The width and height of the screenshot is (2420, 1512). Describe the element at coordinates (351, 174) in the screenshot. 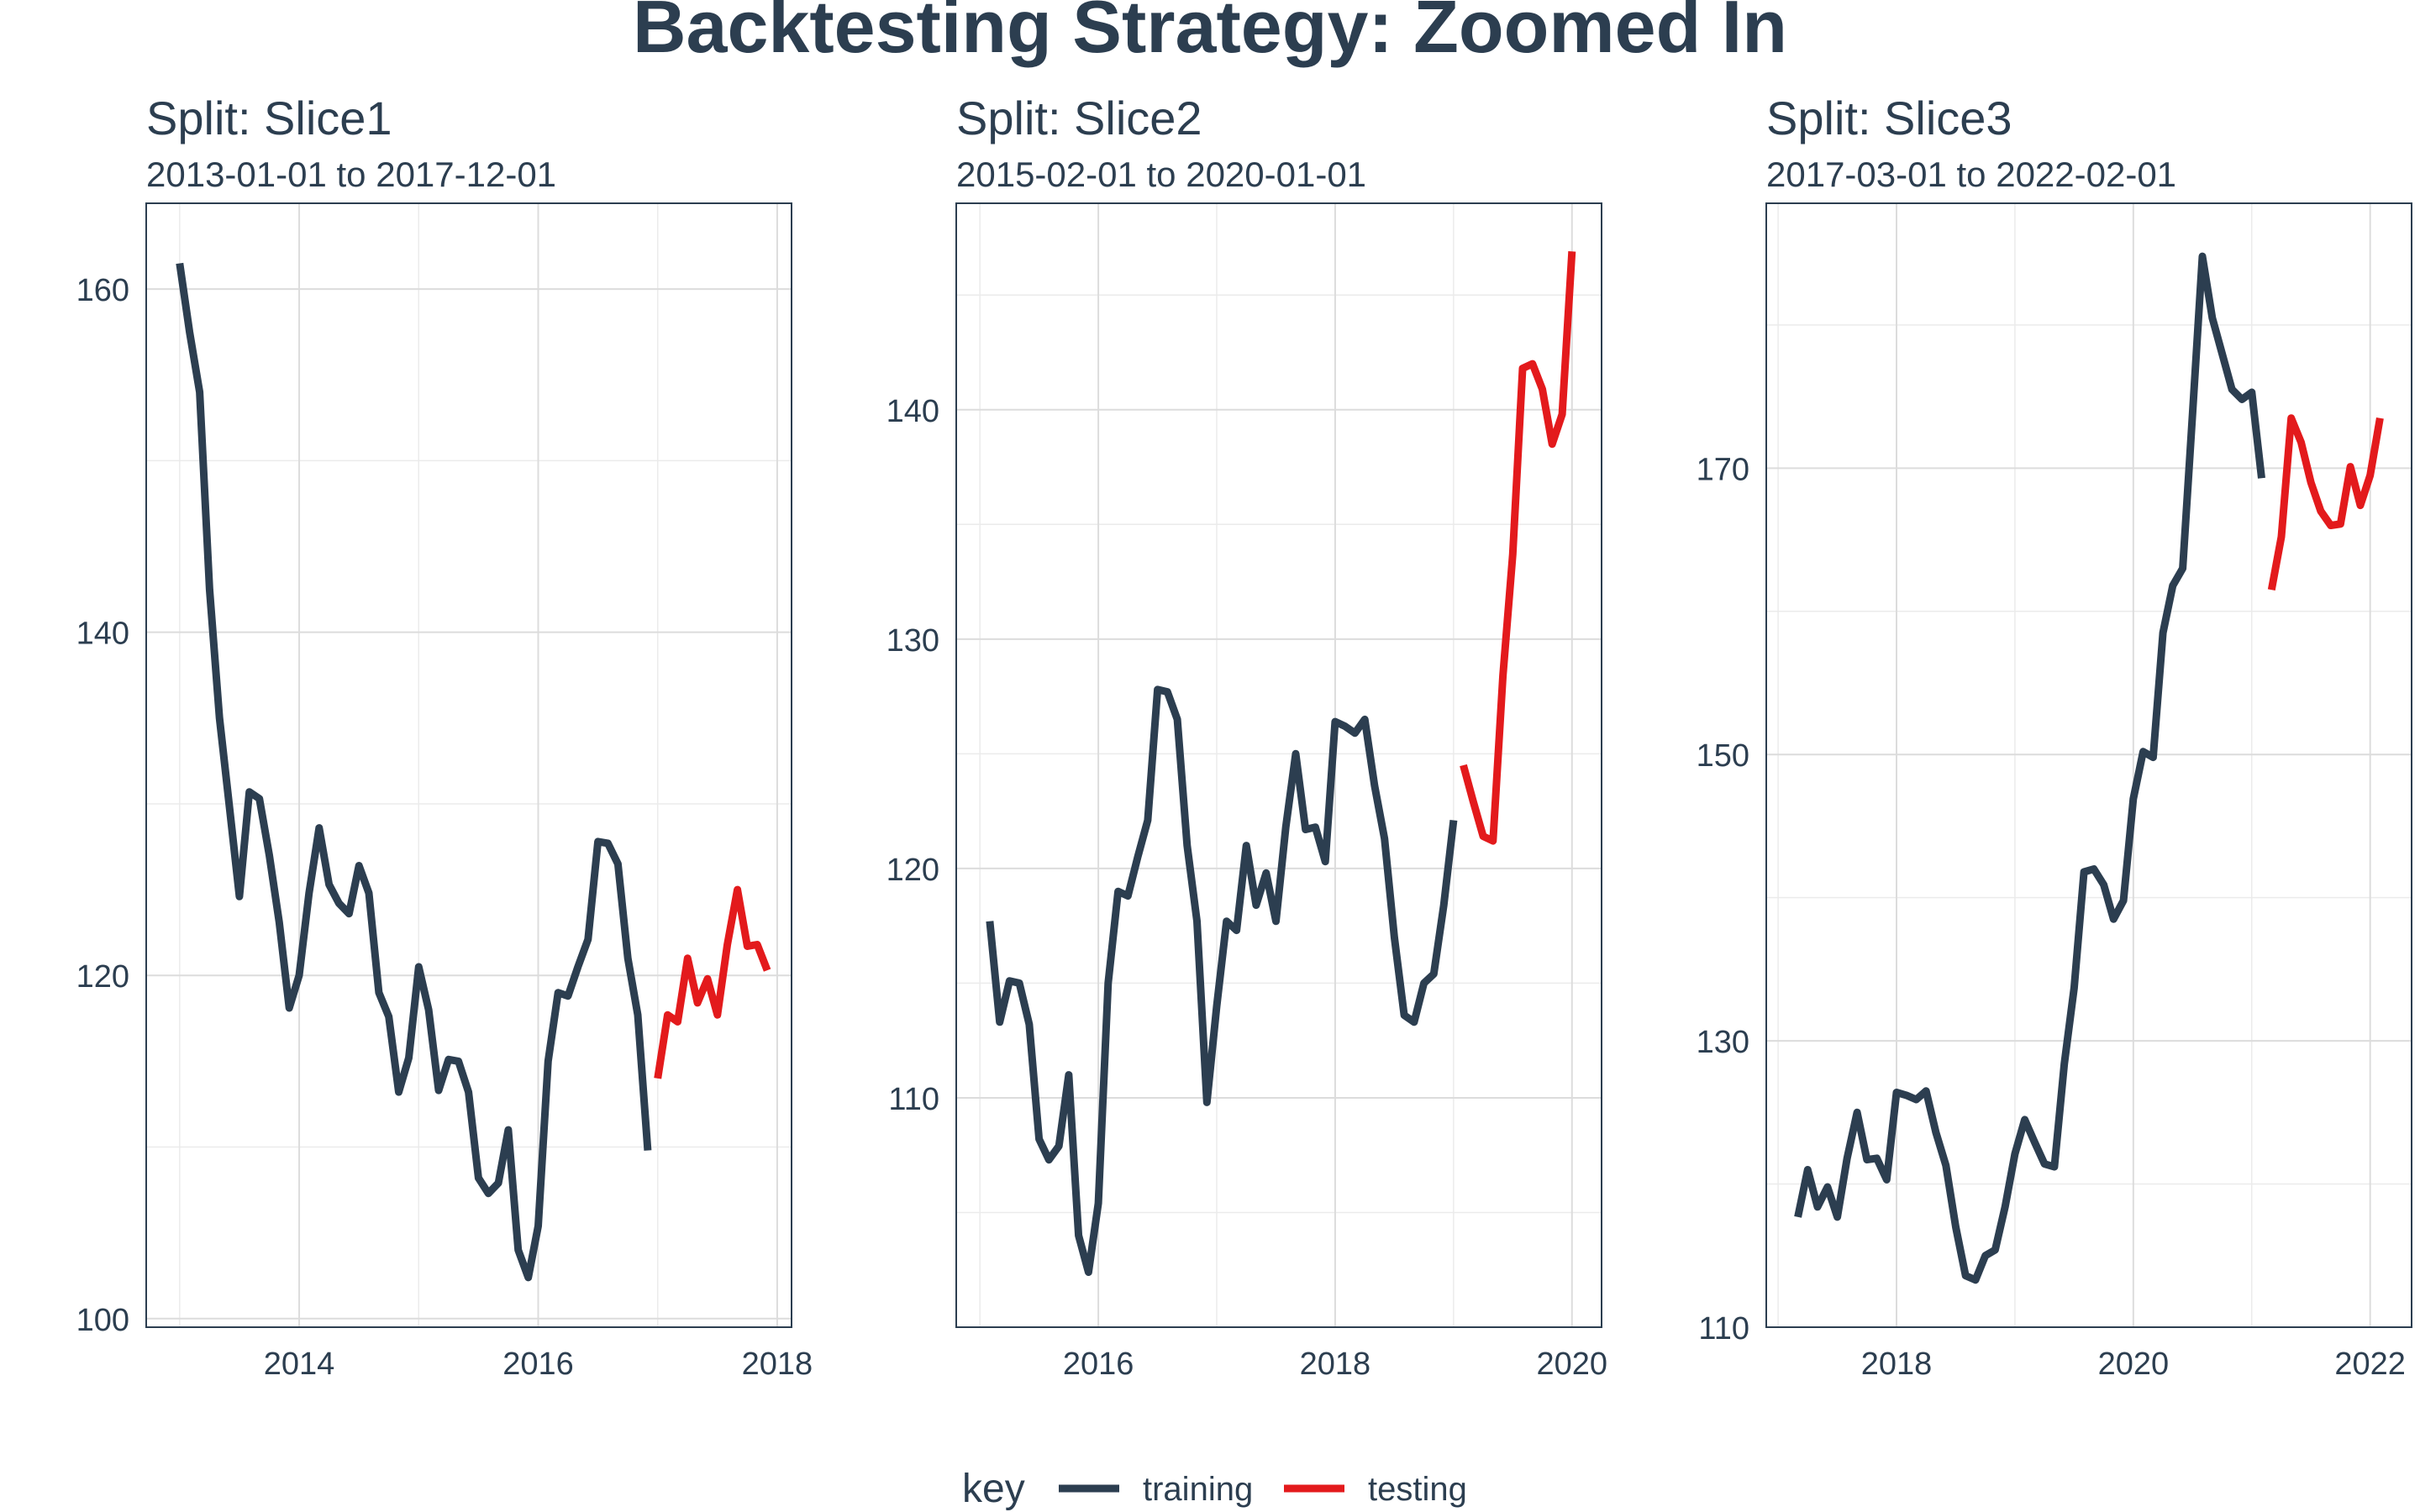

I see `panel-subtitle: 2013-01-01 to 2017-12-01` at that location.